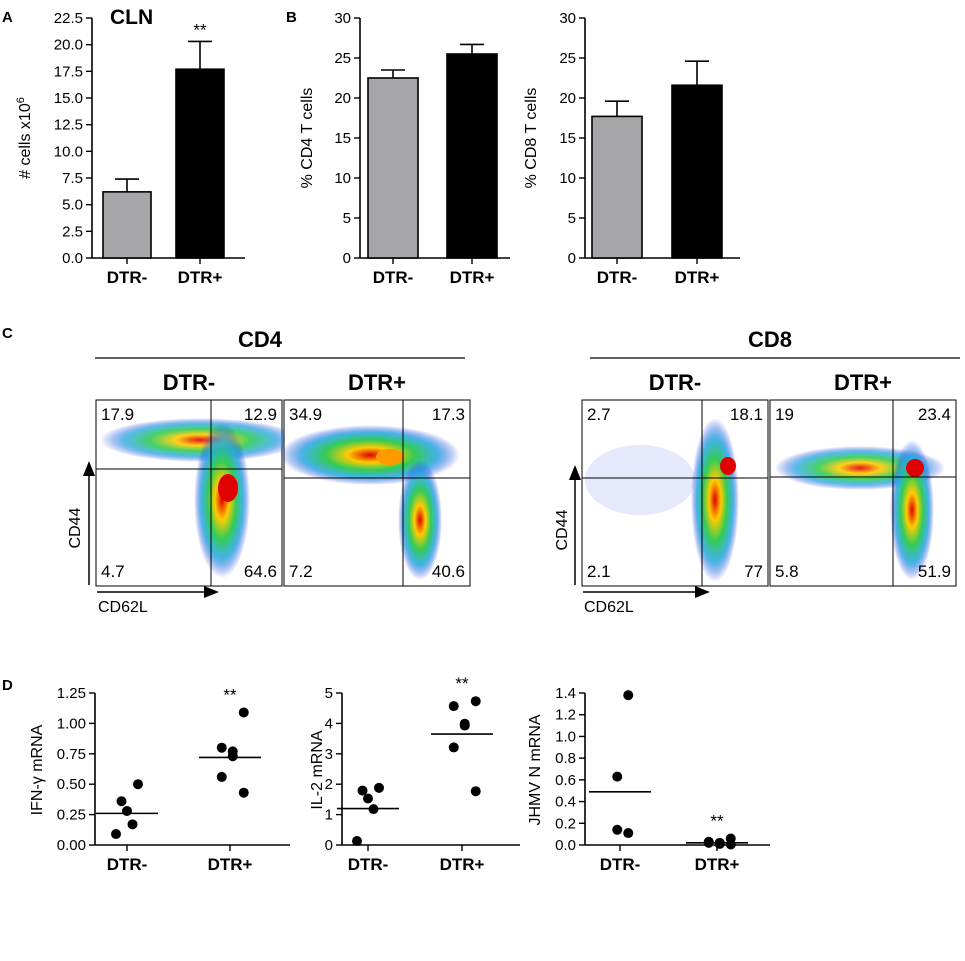 This screenshot has width=965, height=961. Describe the element at coordinates (562, 529) in the screenshot. I see `cd44-axis-label: CD44` at that location.